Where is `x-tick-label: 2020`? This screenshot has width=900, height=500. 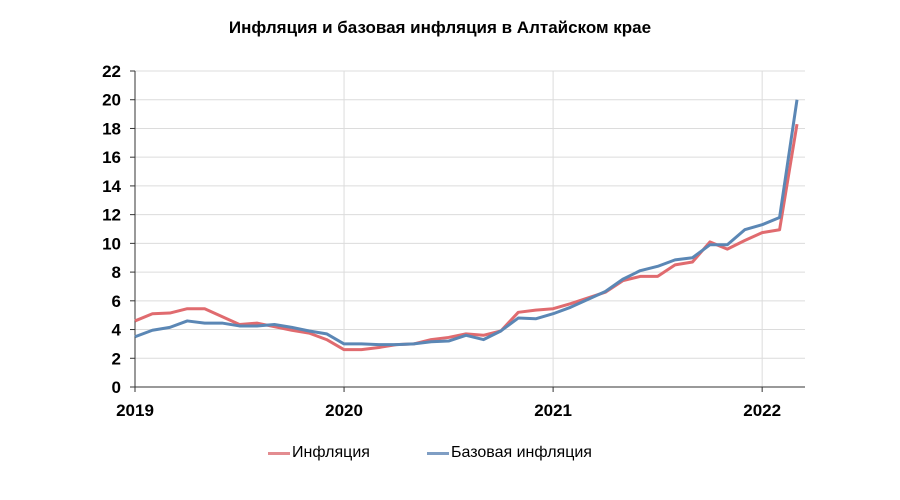
x-tick-label: 2020 is located at coordinates (344, 410).